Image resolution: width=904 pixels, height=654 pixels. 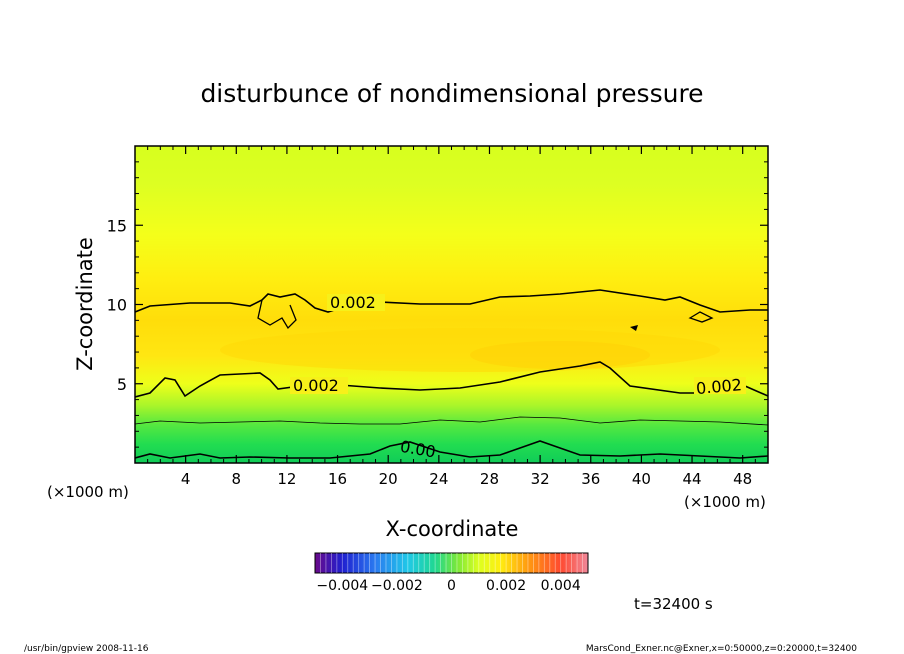 What do you see at coordinates (451, 421) in the screenshot?
I see `contour-line-zero-thin` at bounding box center [451, 421].